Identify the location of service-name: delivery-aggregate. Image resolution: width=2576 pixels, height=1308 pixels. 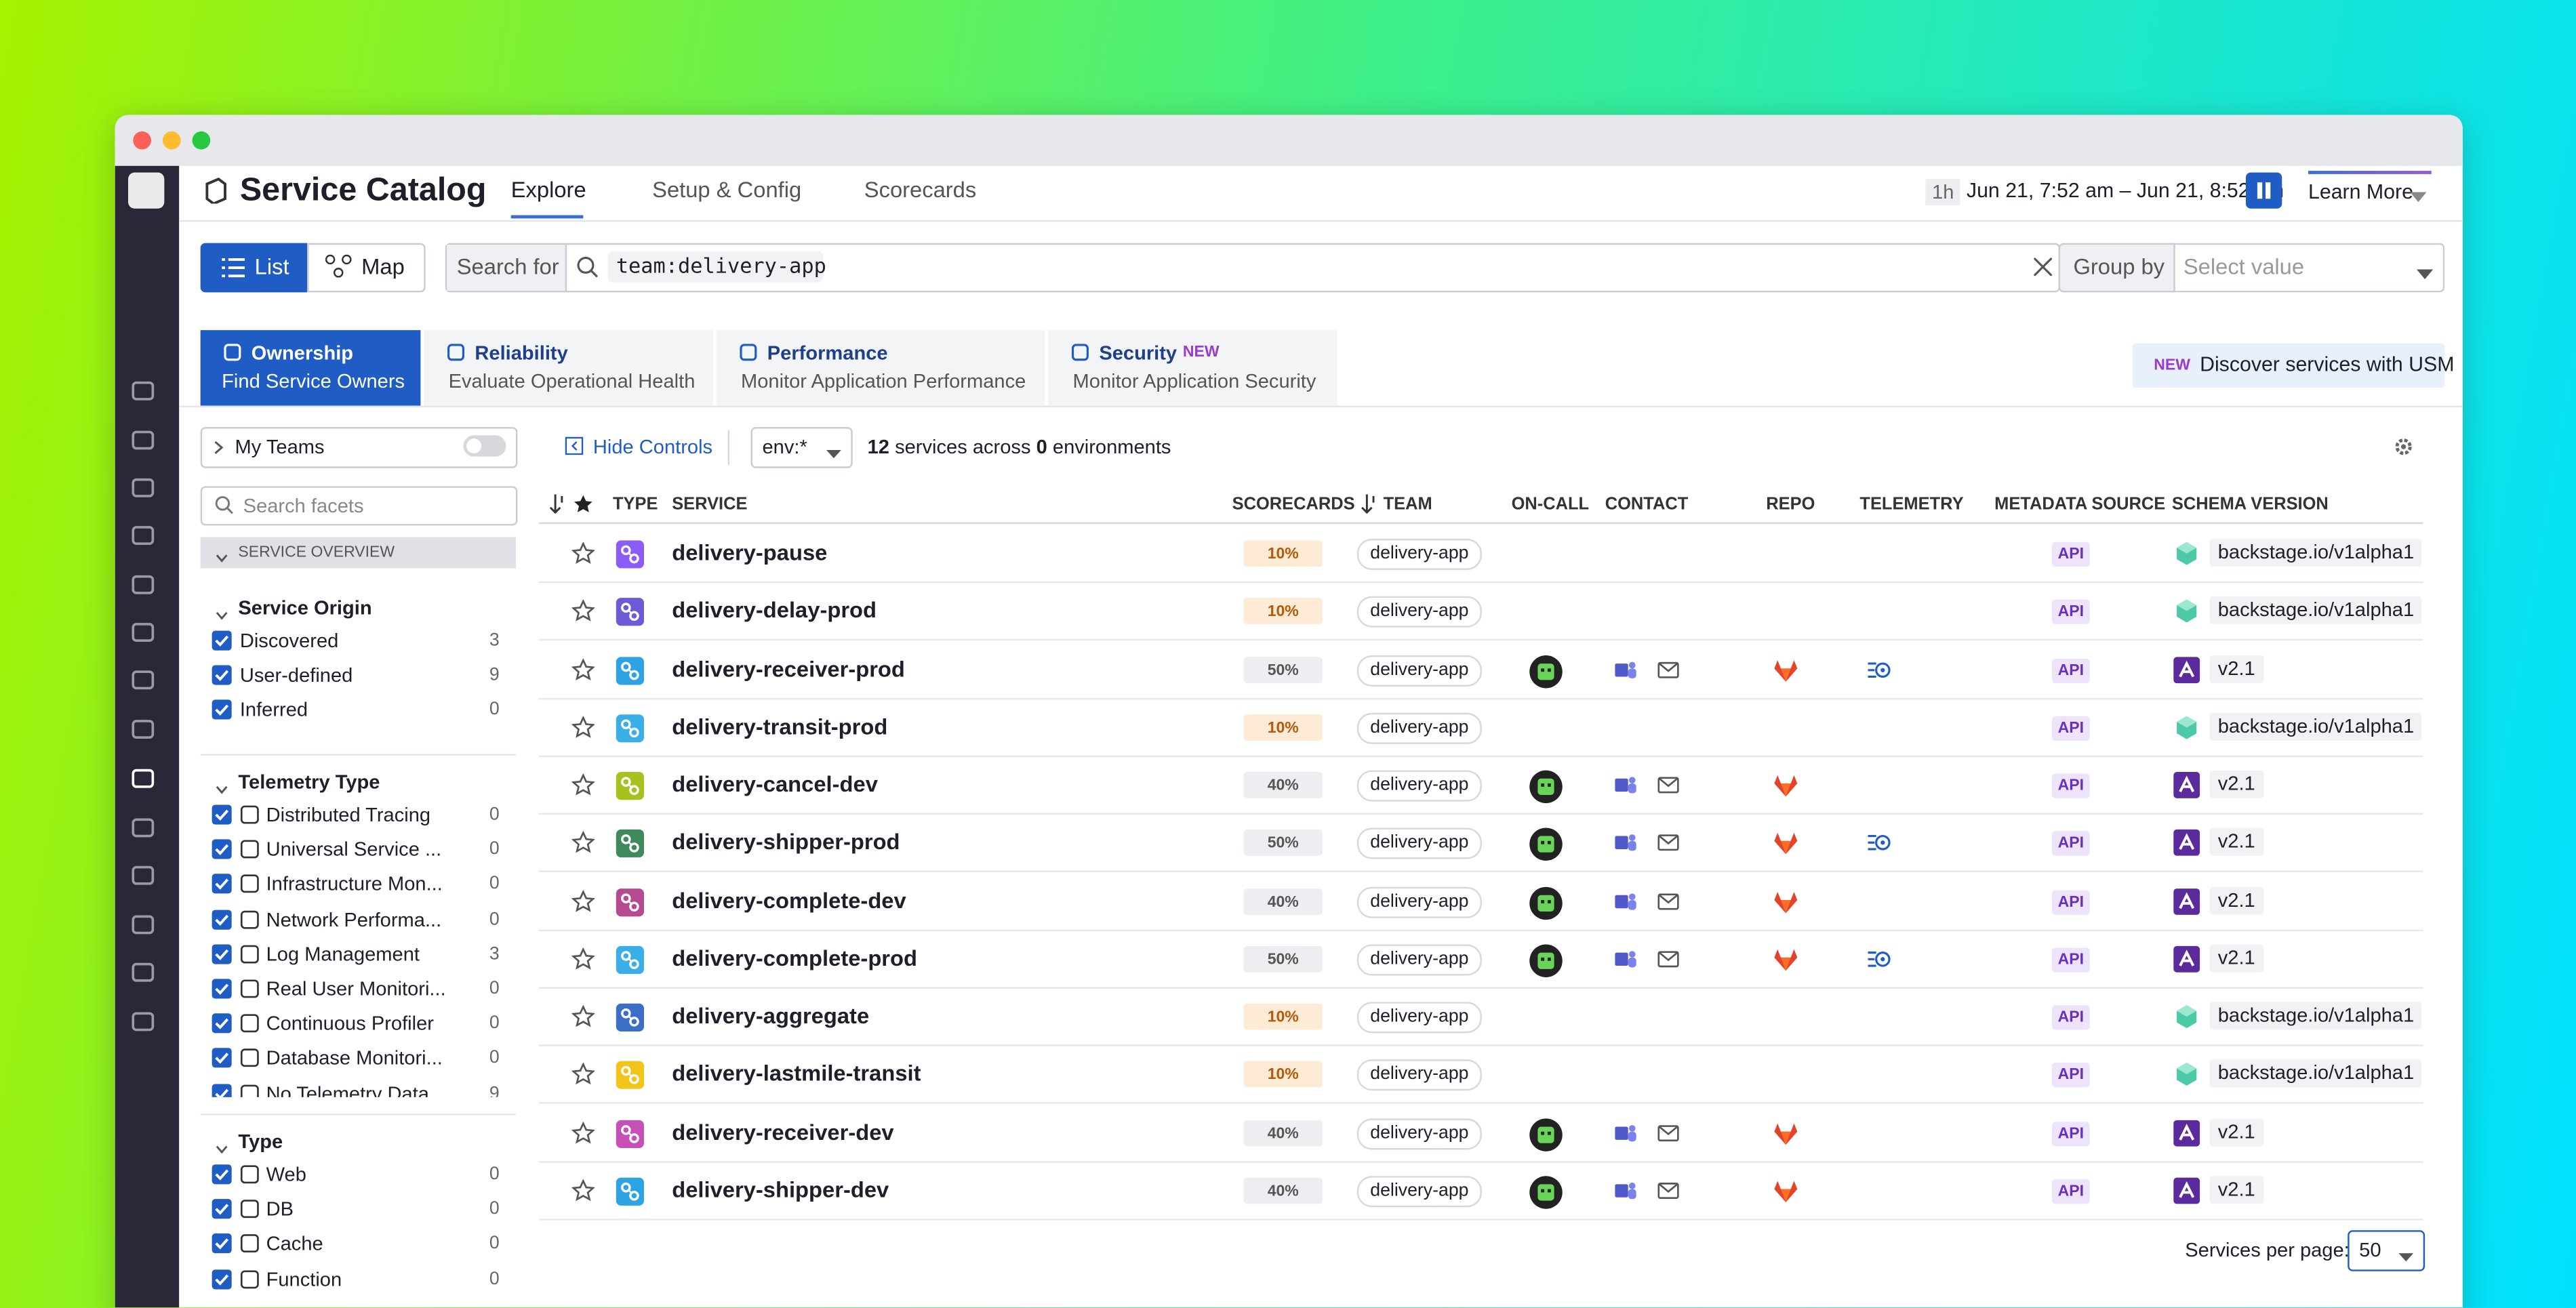
(771, 1017).